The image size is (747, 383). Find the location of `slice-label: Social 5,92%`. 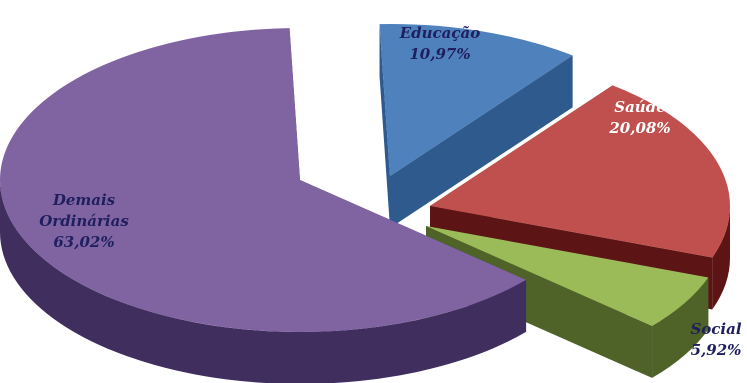

slice-label: Social 5,92% is located at coordinates (715, 339).